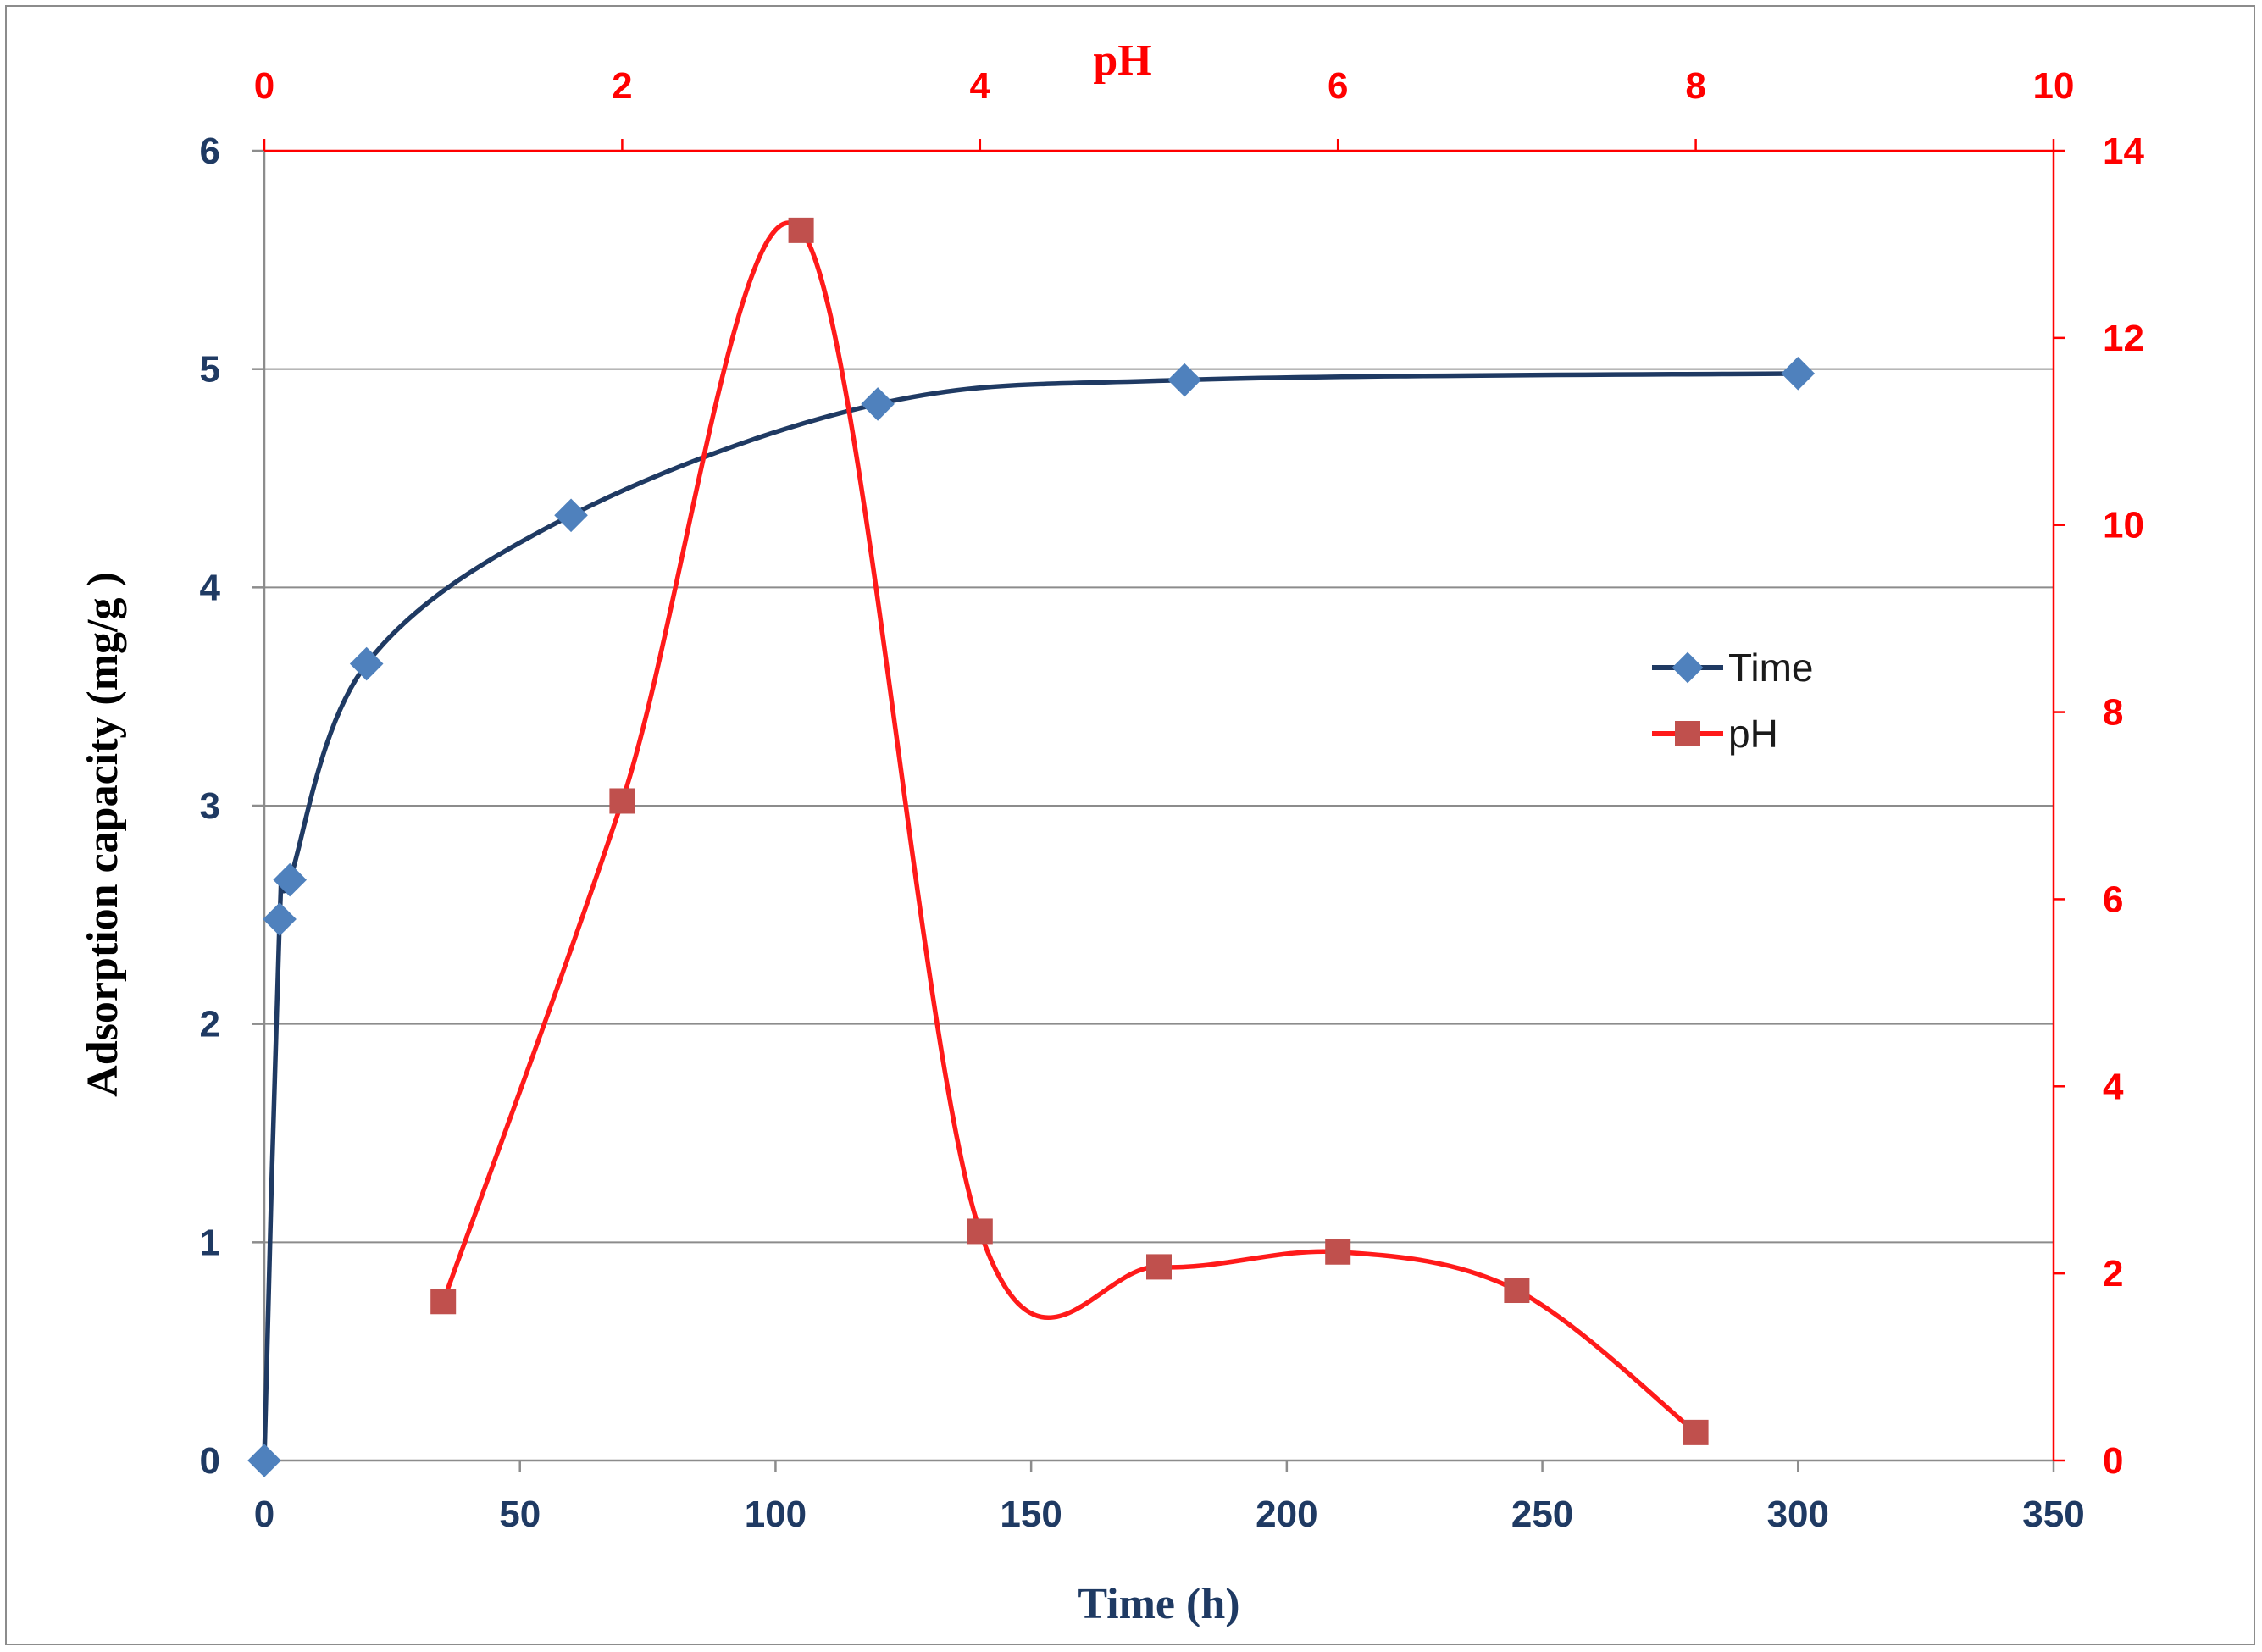 This screenshot has width=2262, height=1652. I want to click on x-tick-label-50: 50, so click(520, 1514).